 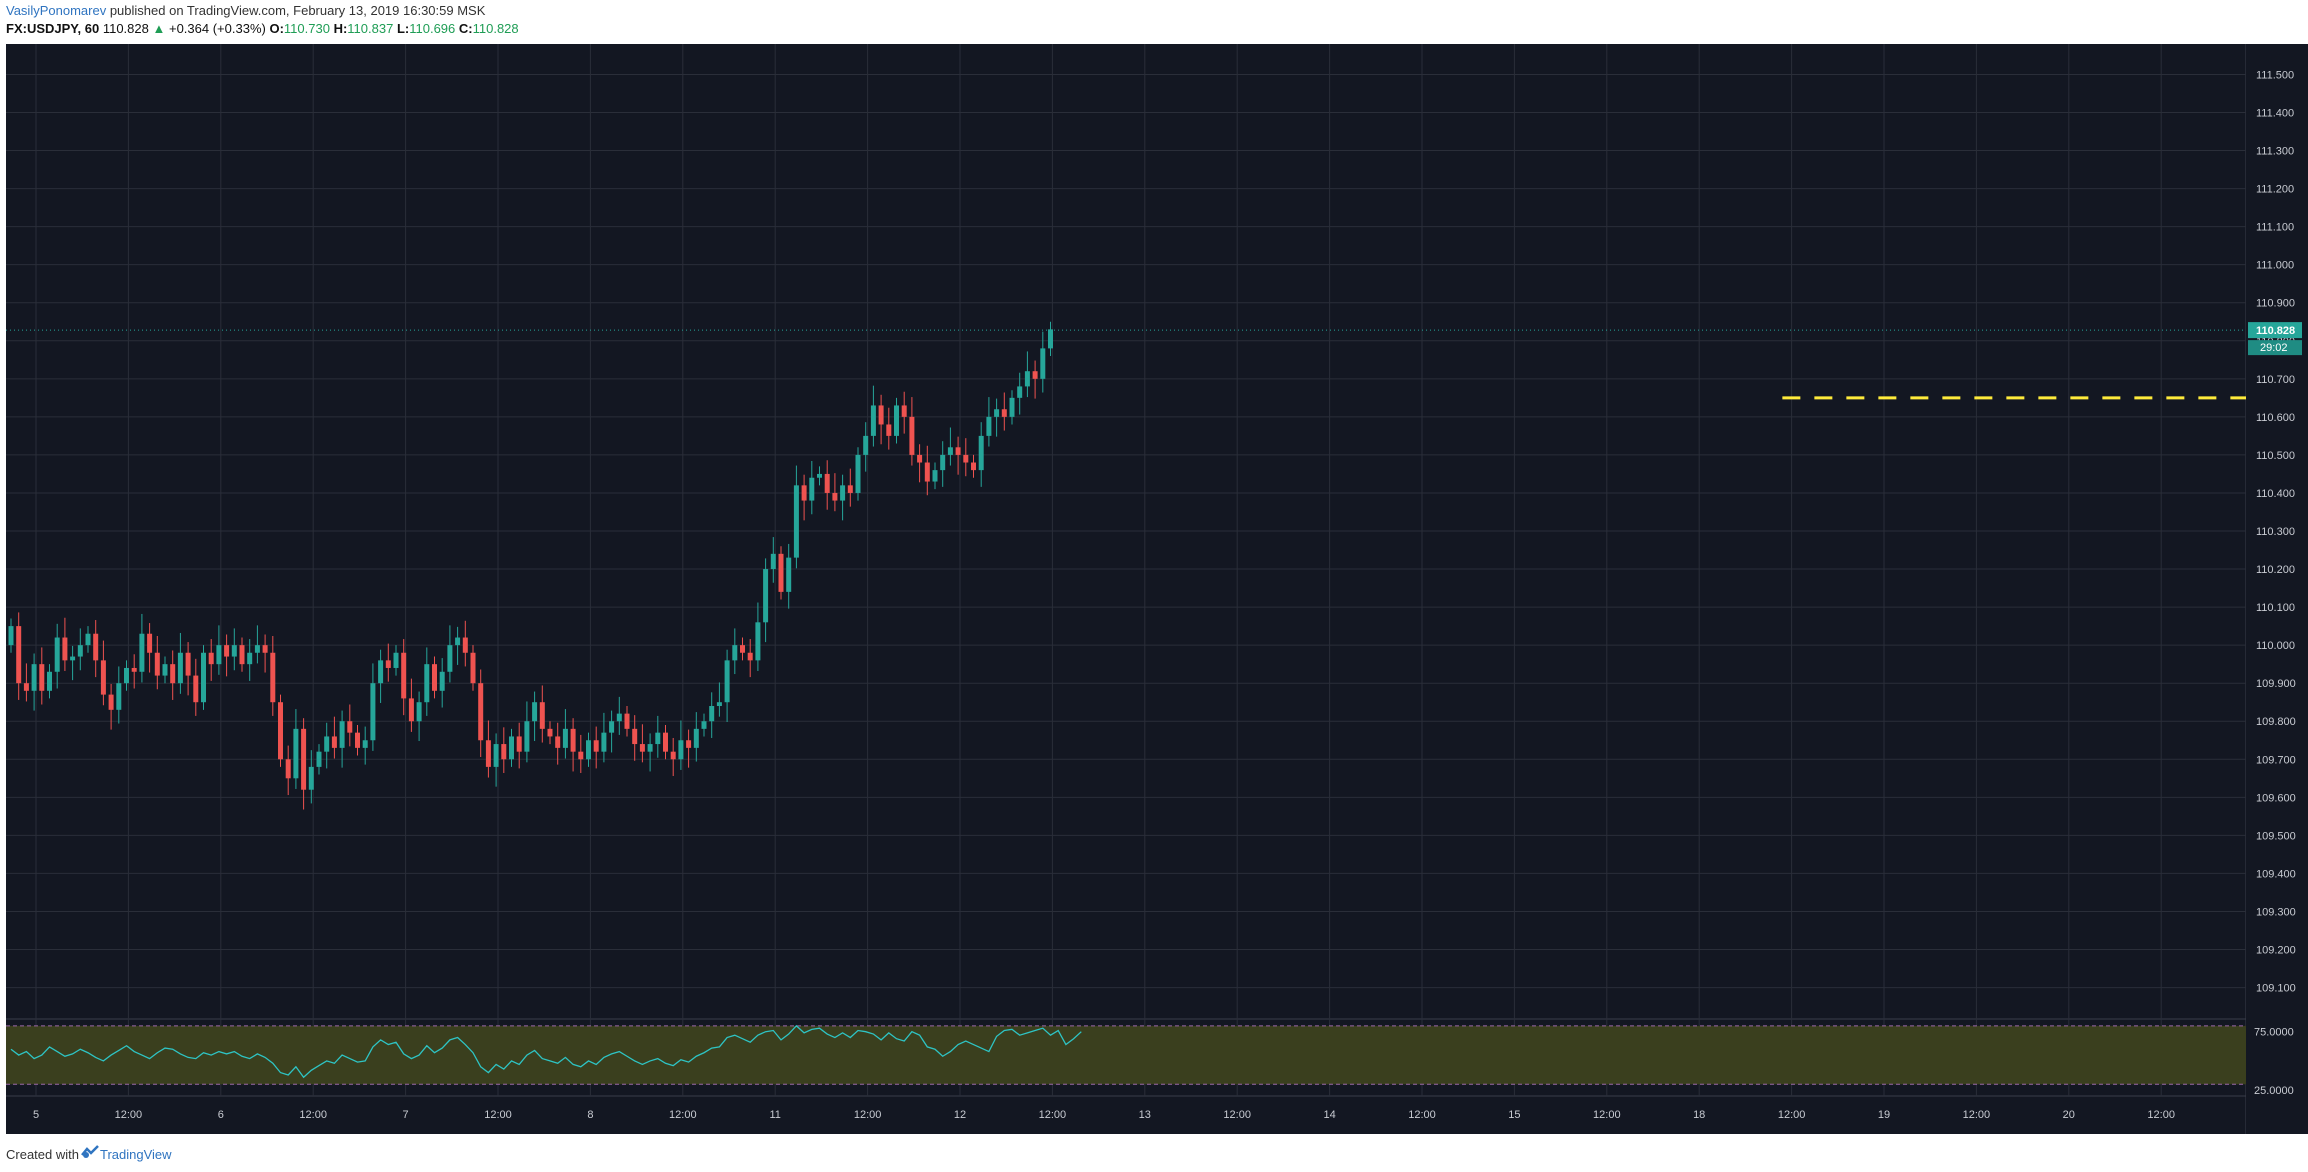 What do you see at coordinates (403, 28) in the screenshot?
I see `low-label: L:` at bounding box center [403, 28].